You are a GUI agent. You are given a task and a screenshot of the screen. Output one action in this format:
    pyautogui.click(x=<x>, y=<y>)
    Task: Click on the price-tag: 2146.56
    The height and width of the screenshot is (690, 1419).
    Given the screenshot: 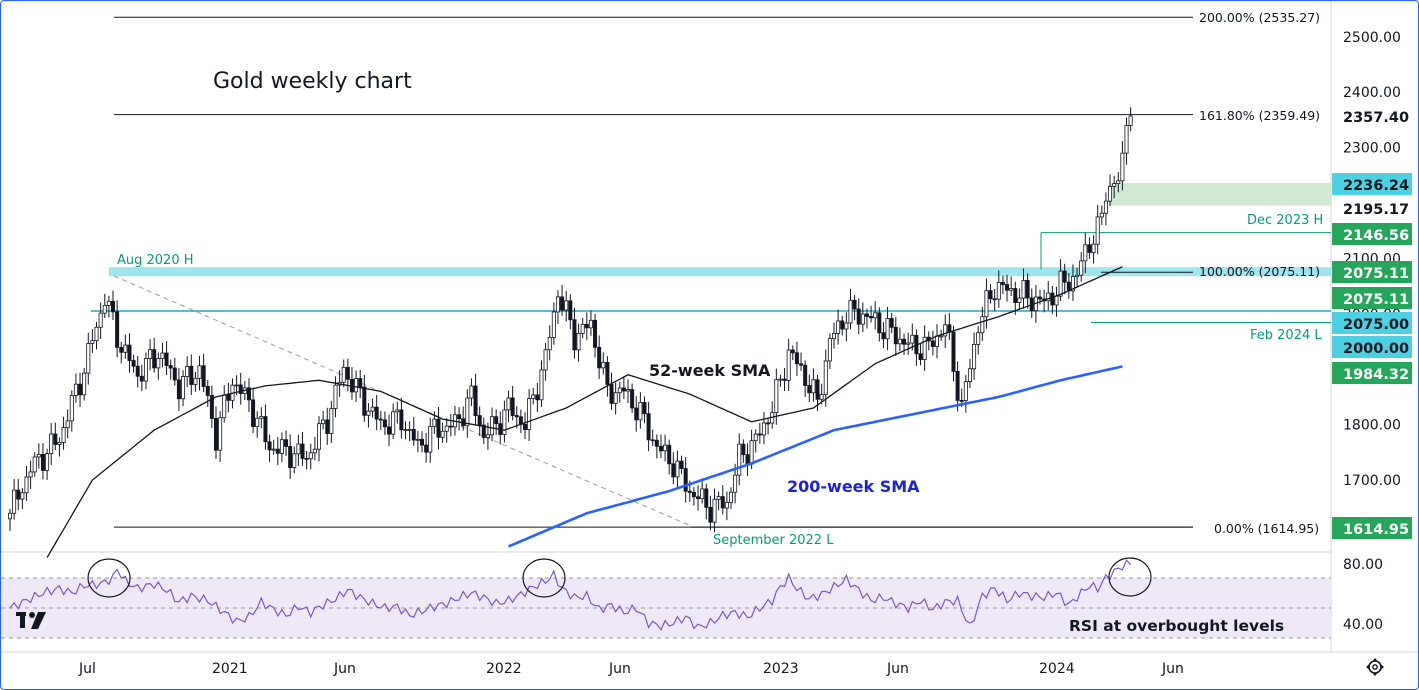 What is the action you would take?
    pyautogui.click(x=1372, y=234)
    